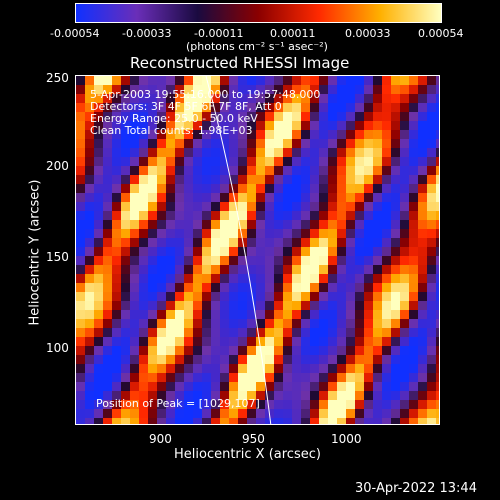  What do you see at coordinates (293, 33) in the screenshot?
I see `colorbar-tick: 0.00011` at bounding box center [293, 33].